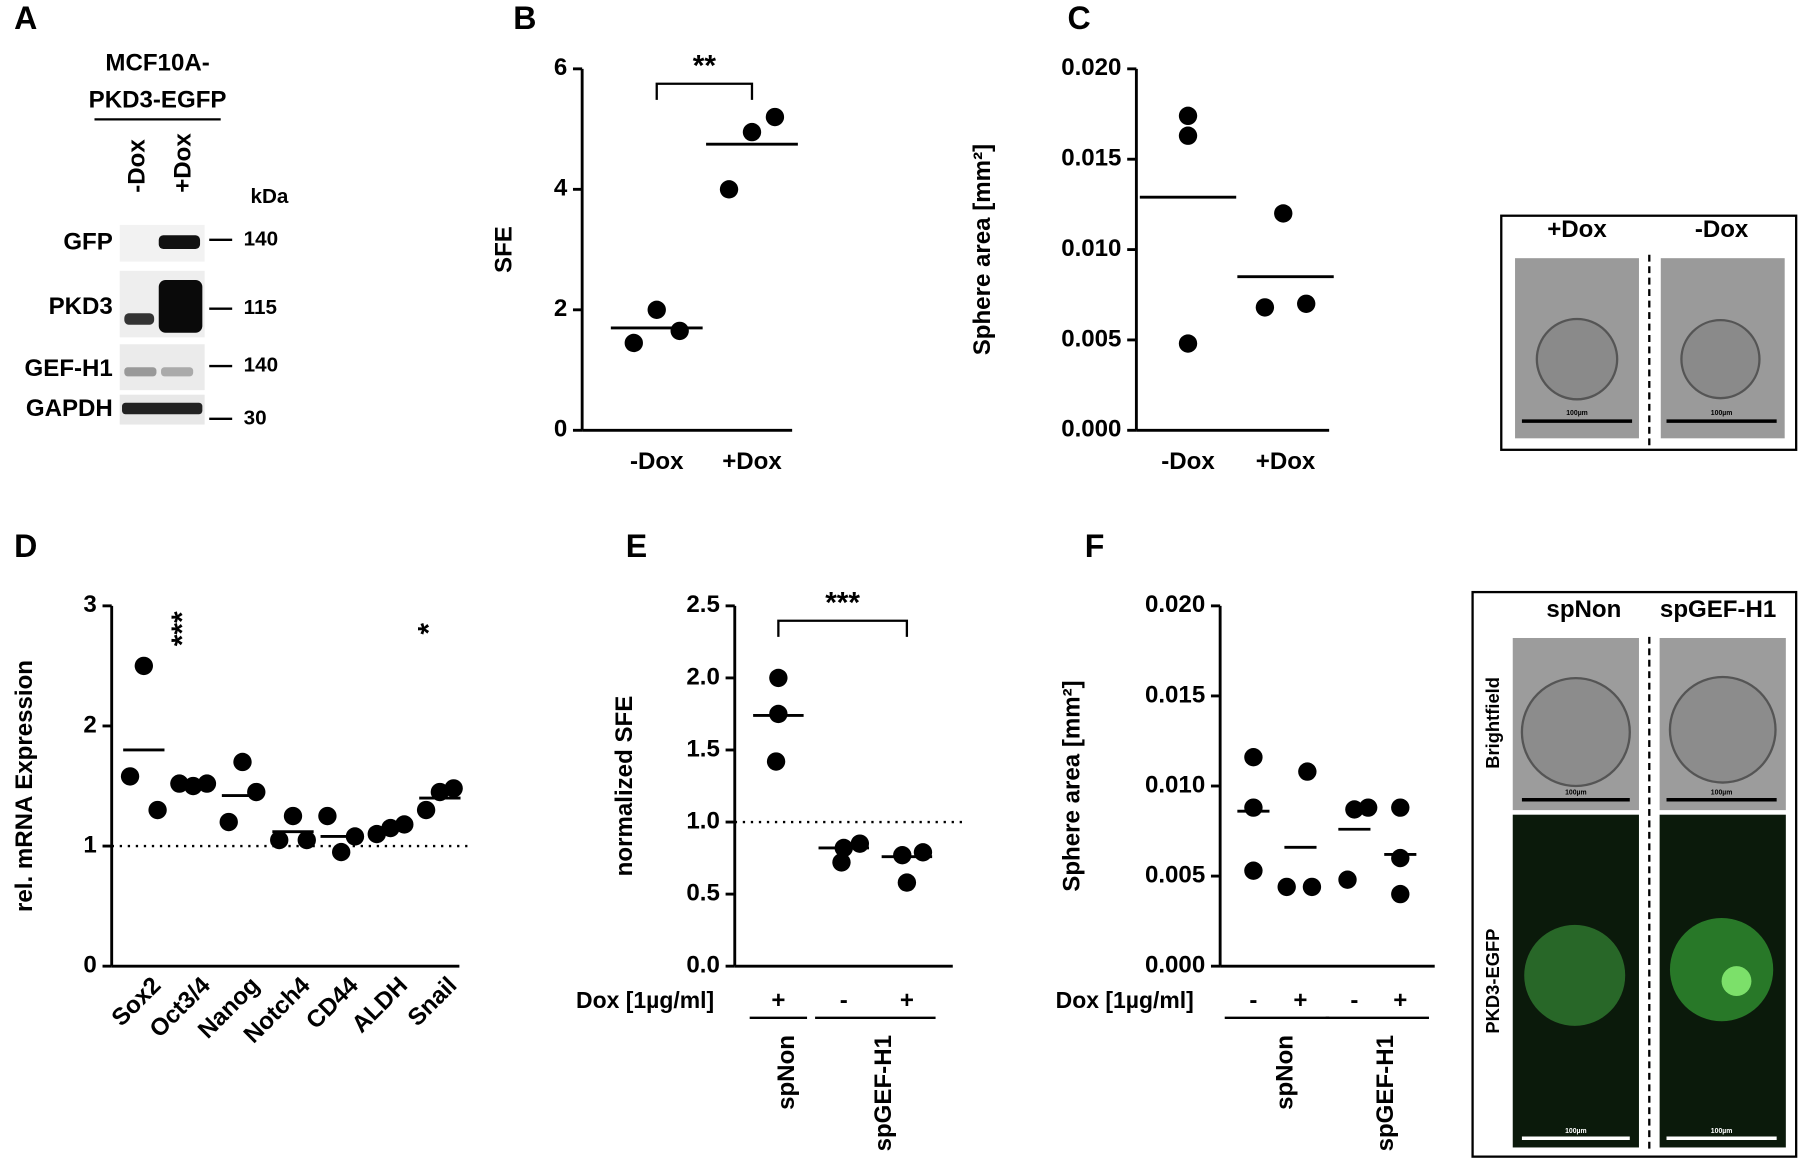 This screenshot has width=1800, height=1175. What do you see at coordinates (25, 546) in the screenshot?
I see `panel-letter: D` at bounding box center [25, 546].